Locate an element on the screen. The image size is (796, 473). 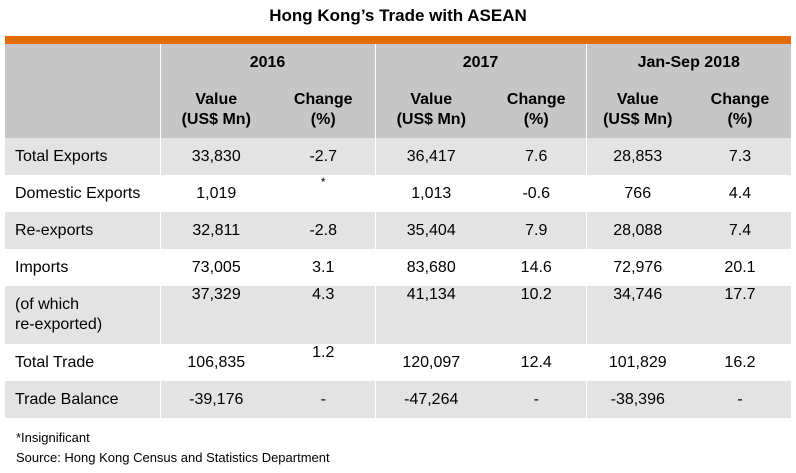
table-cell: 83,680 is located at coordinates (430, 267).